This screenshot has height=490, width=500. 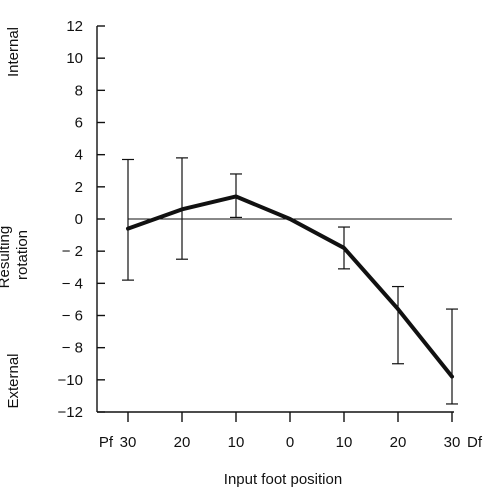 I want to click on y-axis-label-line-2: rotation, so click(x=22, y=255).